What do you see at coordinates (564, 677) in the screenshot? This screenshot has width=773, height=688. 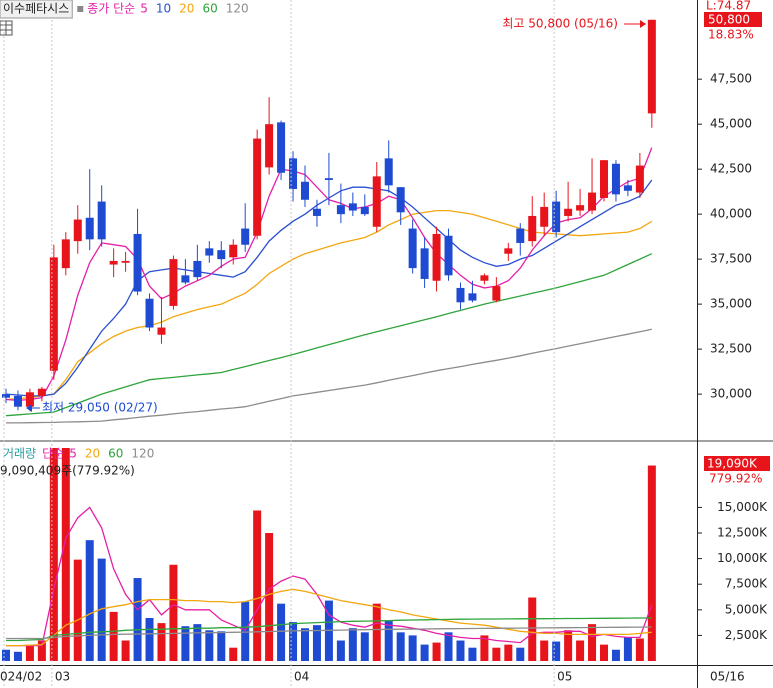 I see `x-tick-label: 05` at bounding box center [564, 677].